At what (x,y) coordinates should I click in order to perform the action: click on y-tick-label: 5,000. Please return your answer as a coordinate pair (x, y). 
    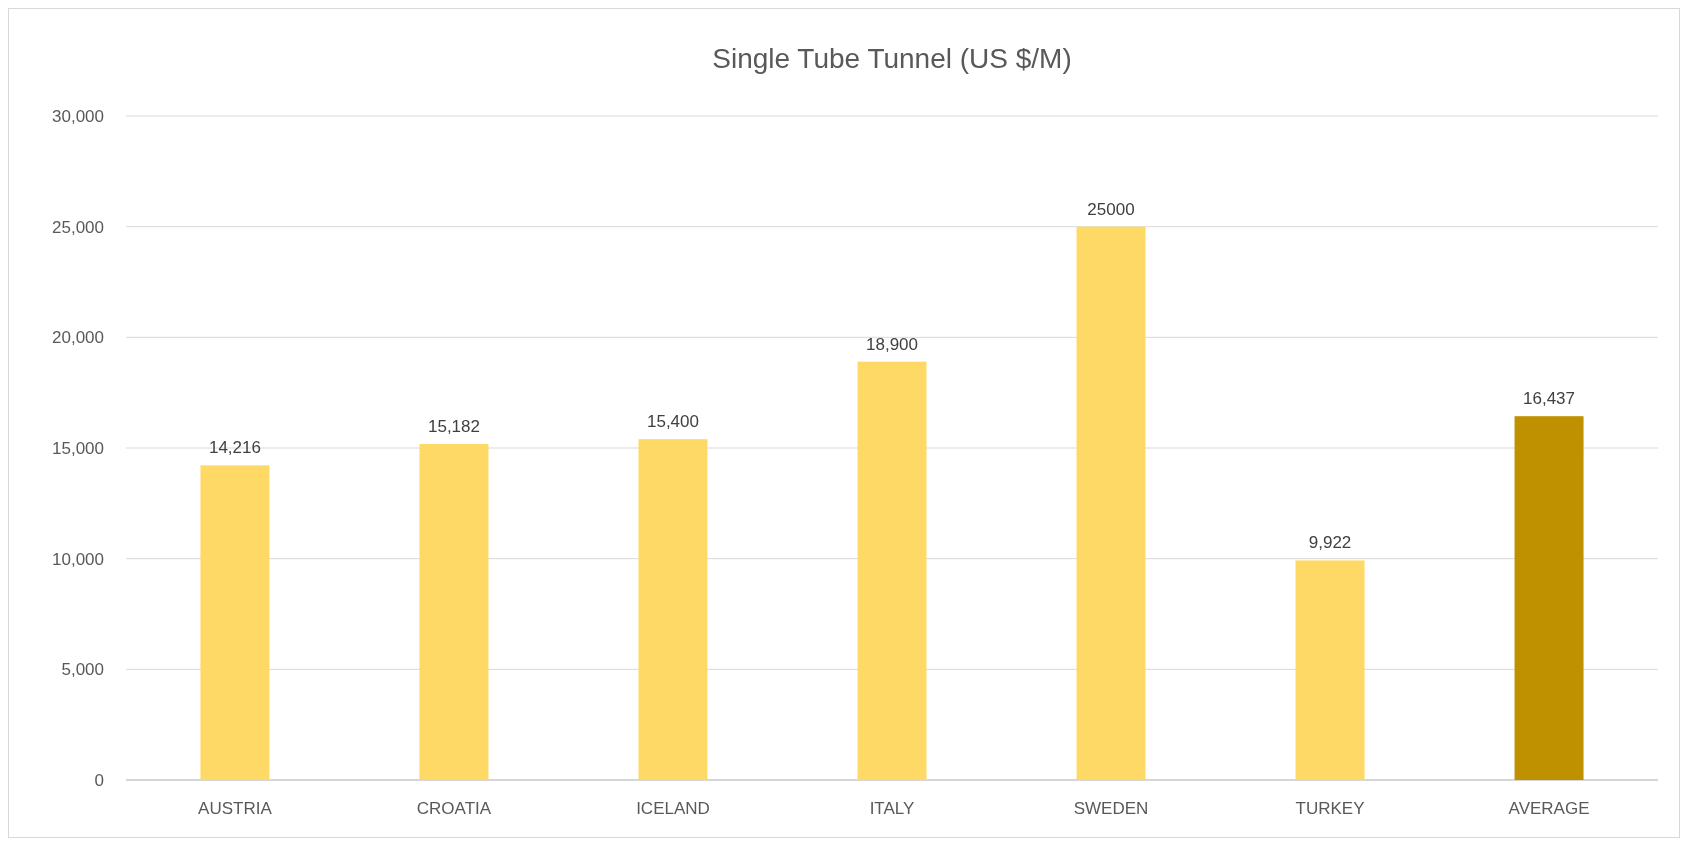
    Looking at the image, I should click on (82, 670).